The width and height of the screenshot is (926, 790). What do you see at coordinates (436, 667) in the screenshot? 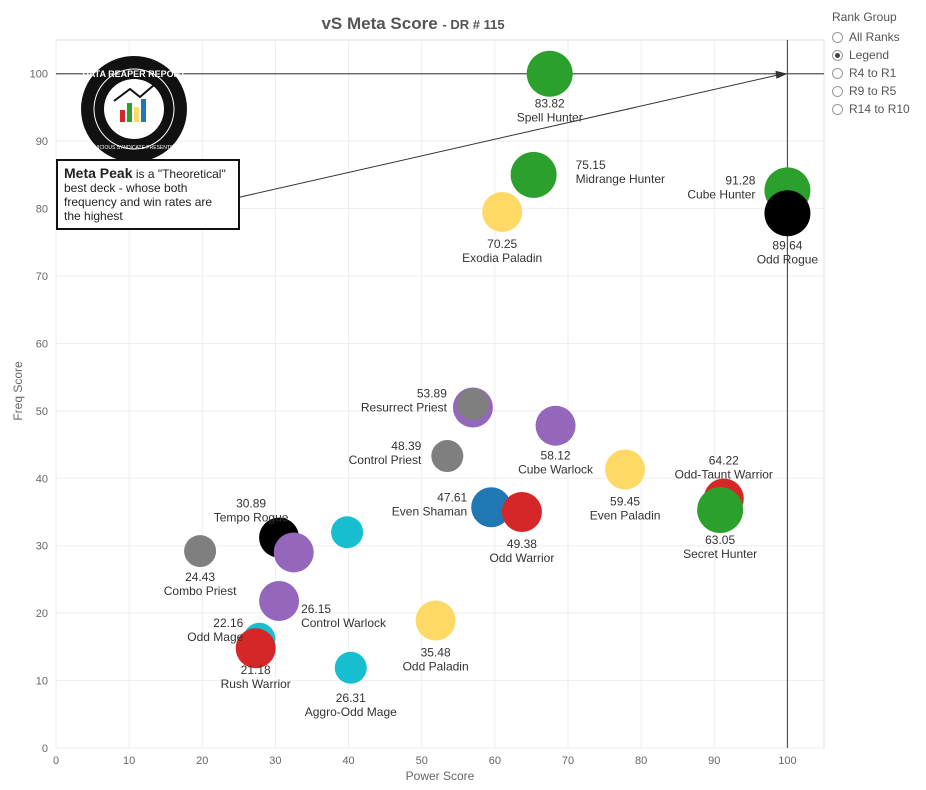
I see `data-label-name: Odd Paladin` at bounding box center [436, 667].